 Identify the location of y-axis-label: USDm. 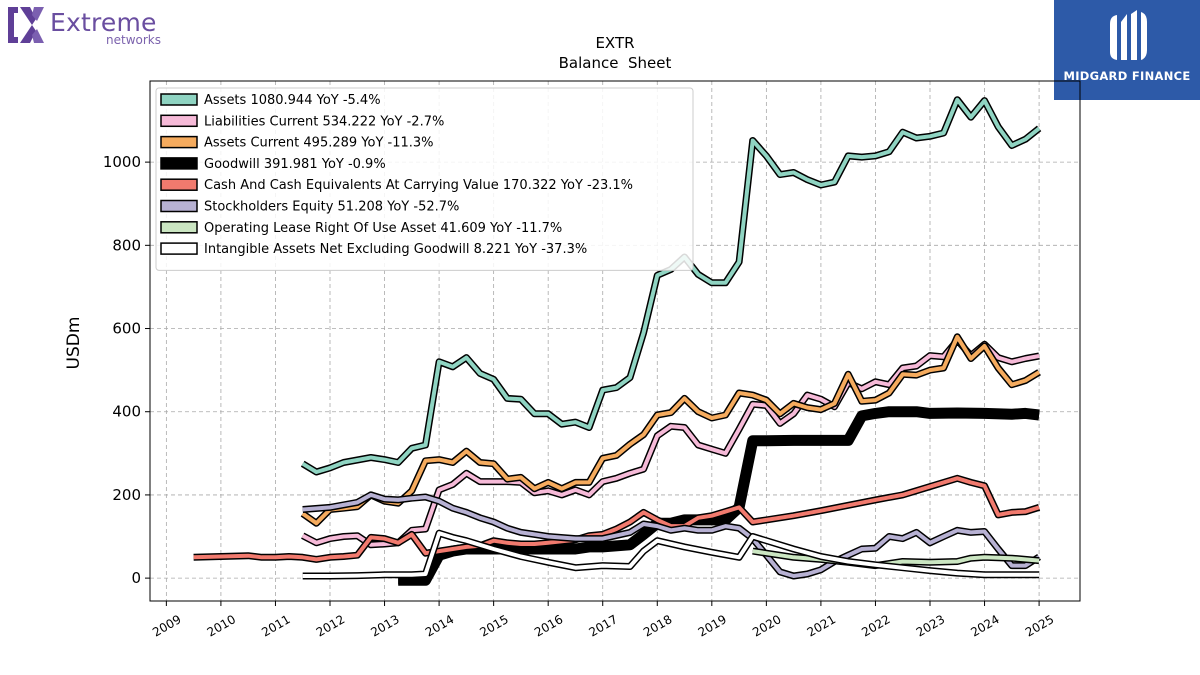
(74, 343).